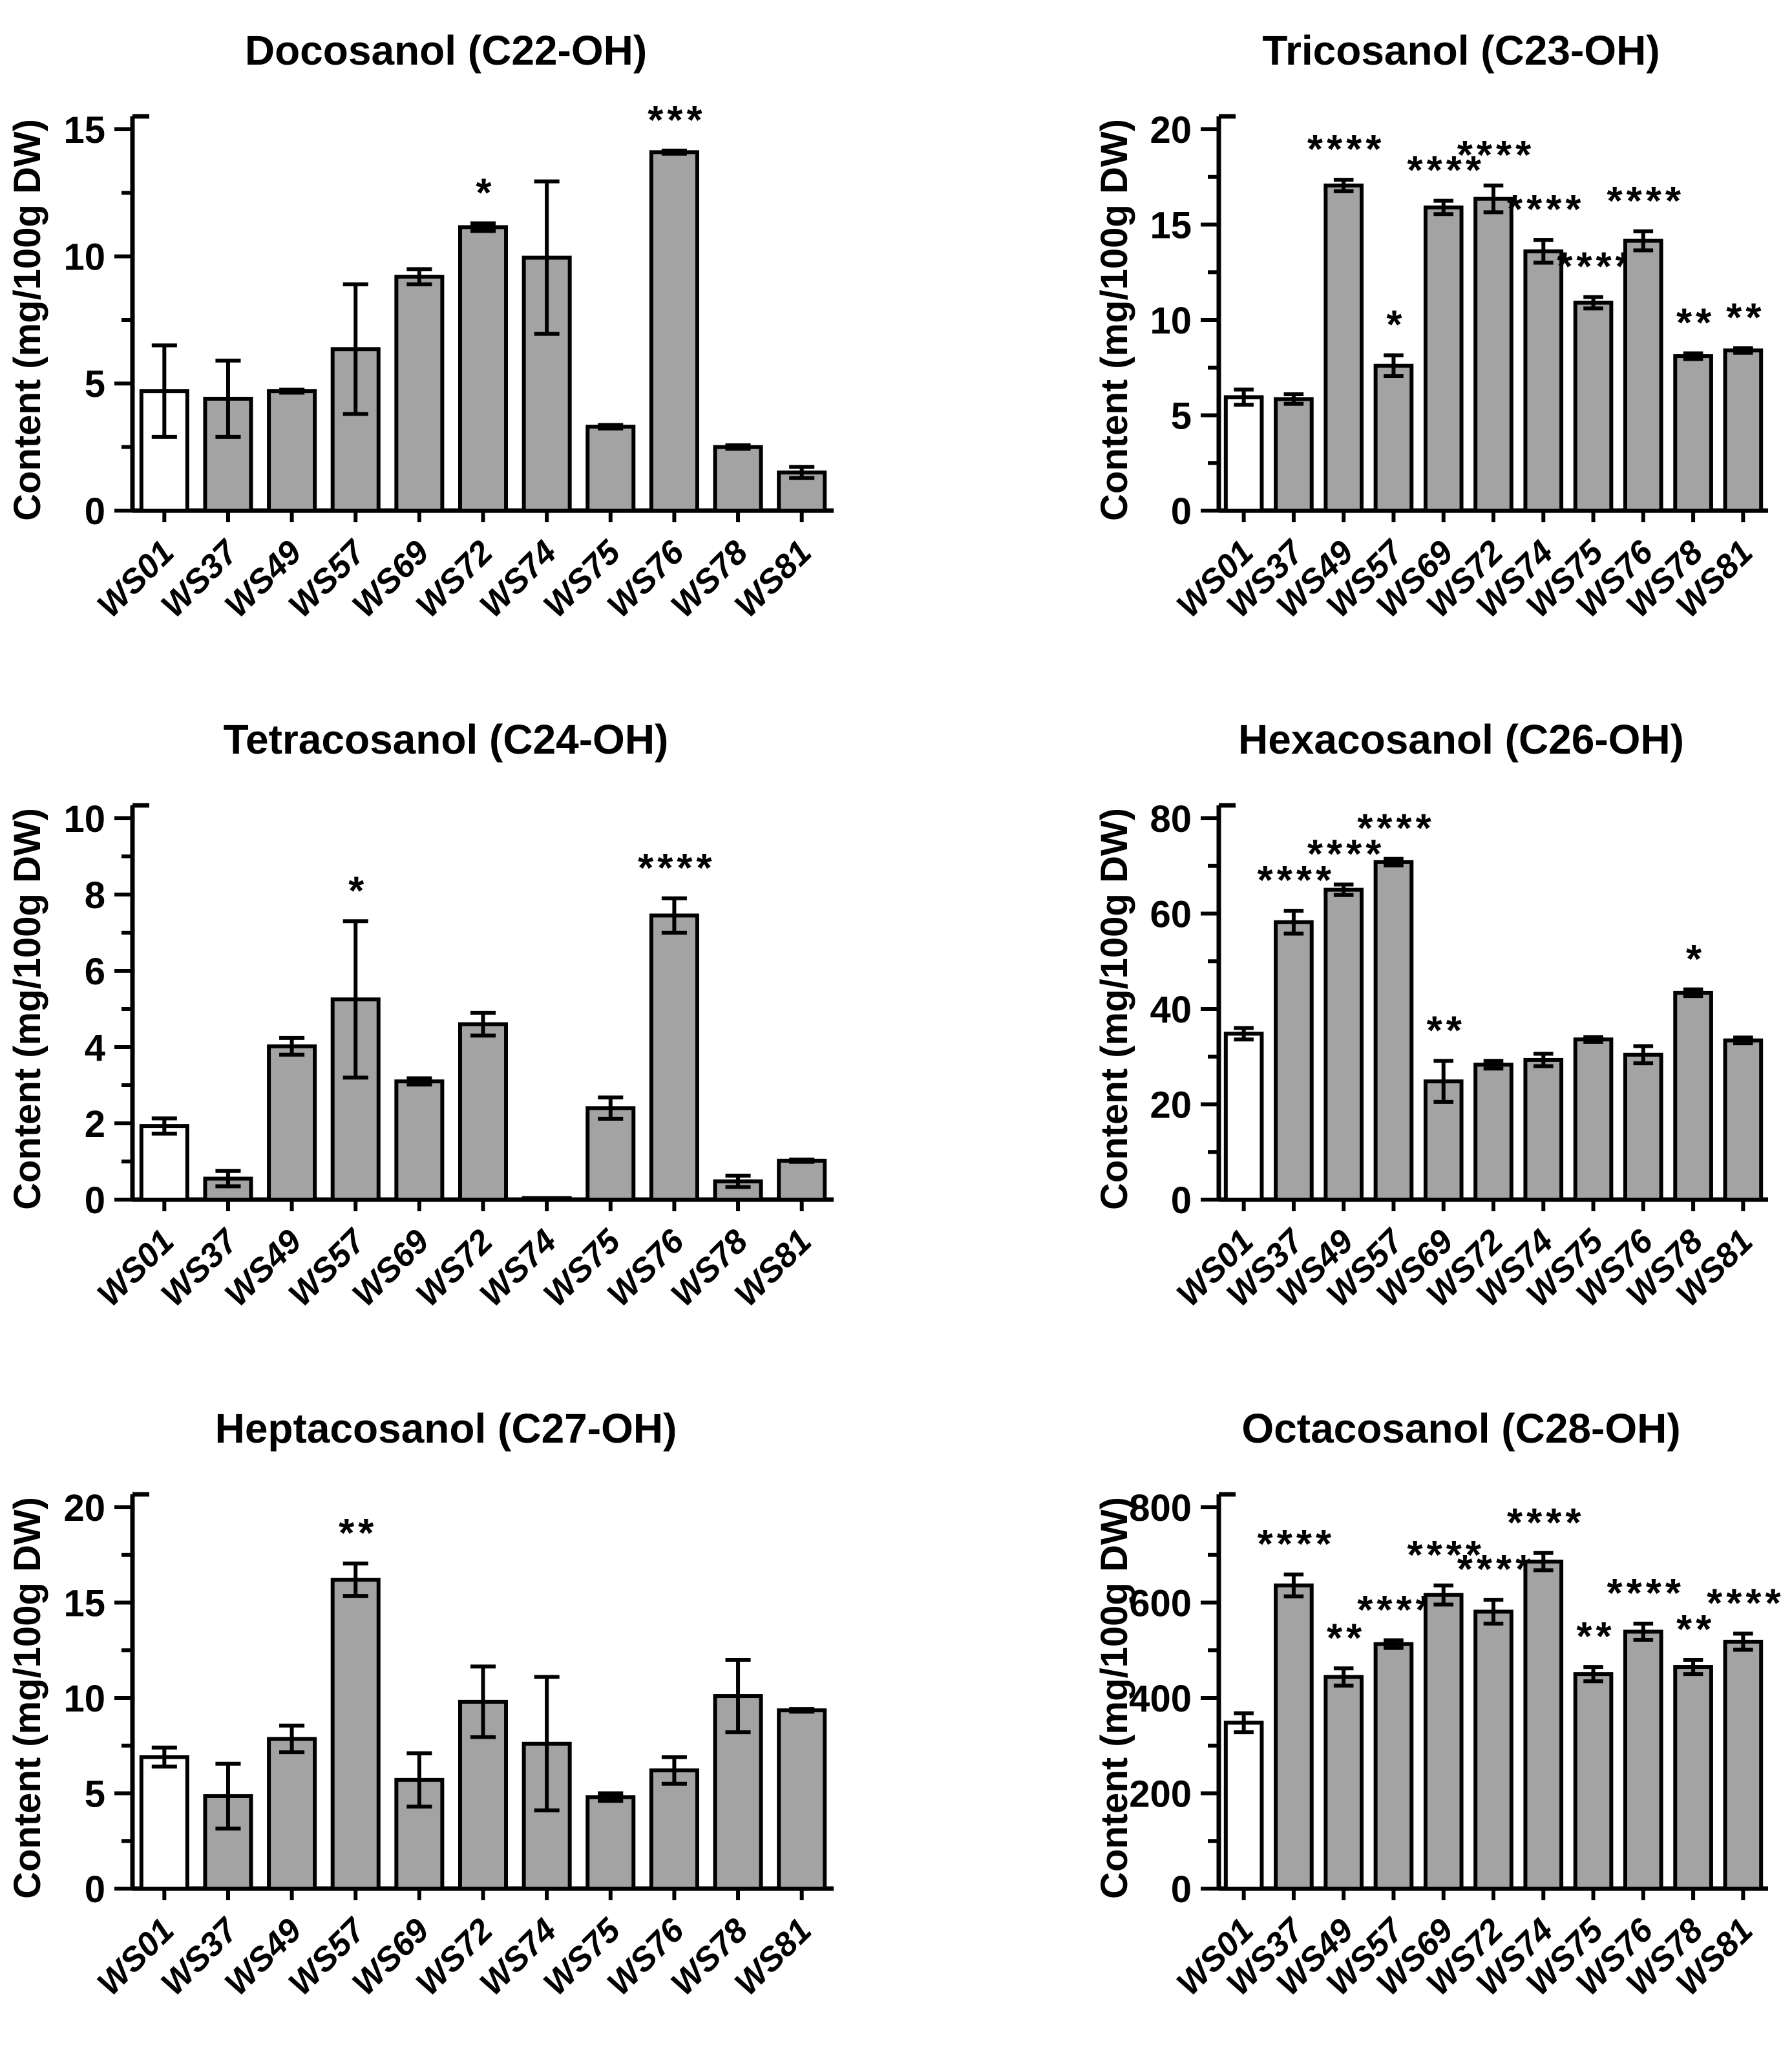 The height and width of the screenshot is (2067, 1792). I want to click on y-tick-label: 400, so click(1161, 1699).